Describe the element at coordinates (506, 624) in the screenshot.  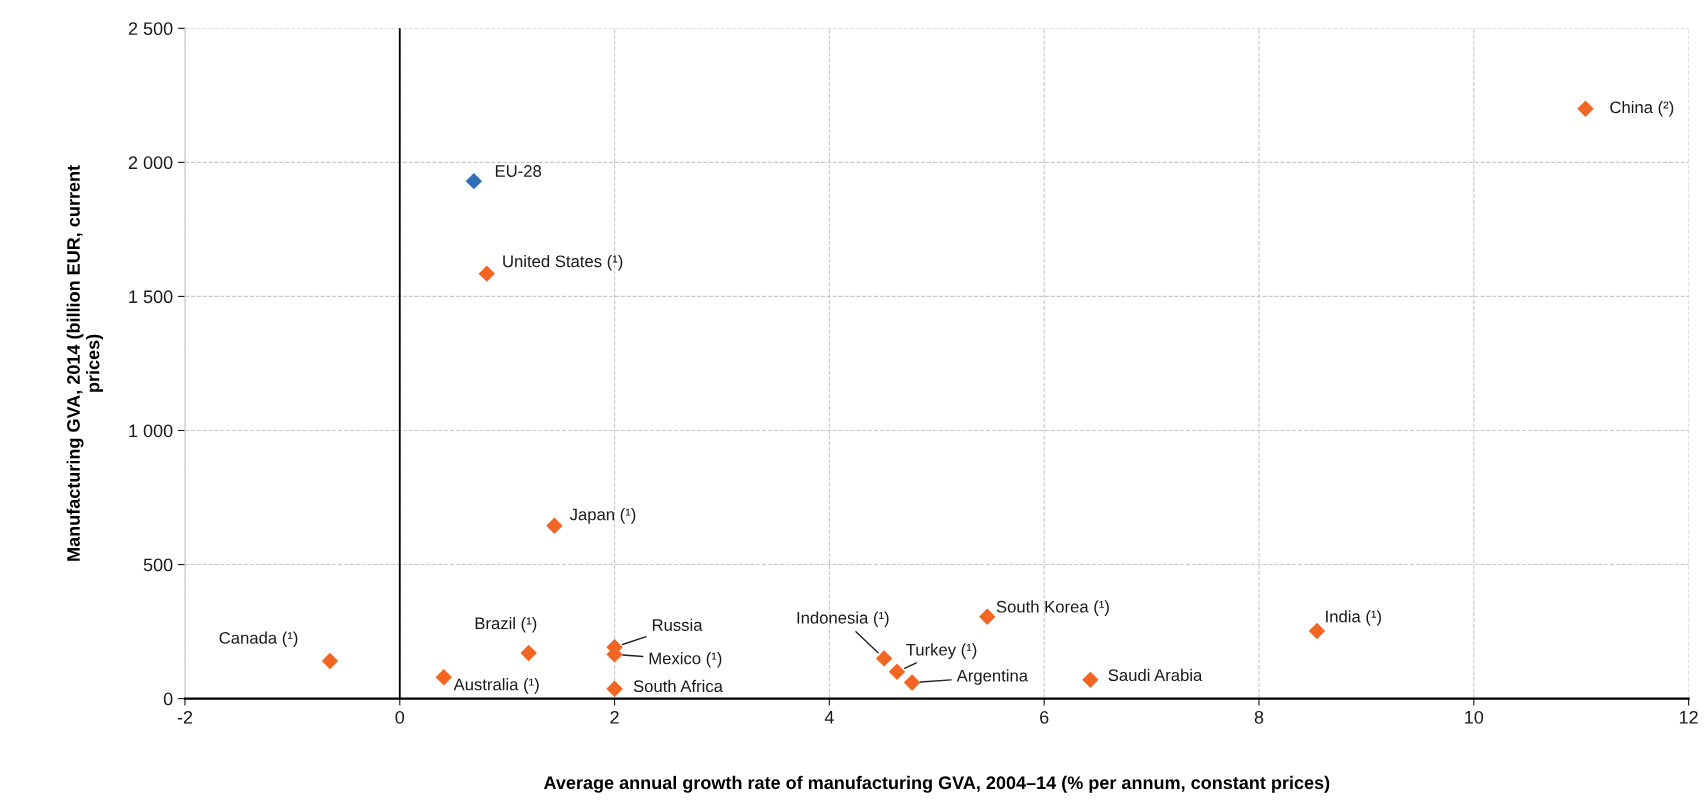
I see `series-label: Brazil (¹)` at that location.